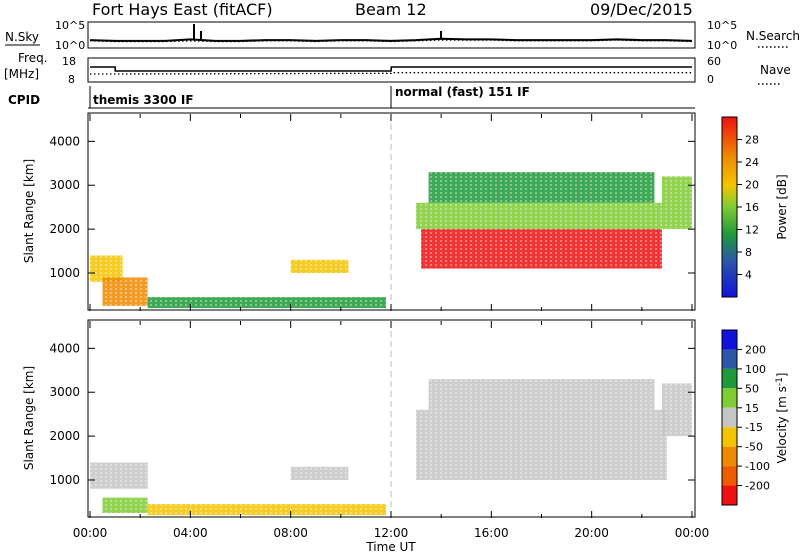 The height and width of the screenshot is (558, 800). Describe the element at coordinates (729, 207) in the screenshot. I see `power-colorbar-strip` at that location.